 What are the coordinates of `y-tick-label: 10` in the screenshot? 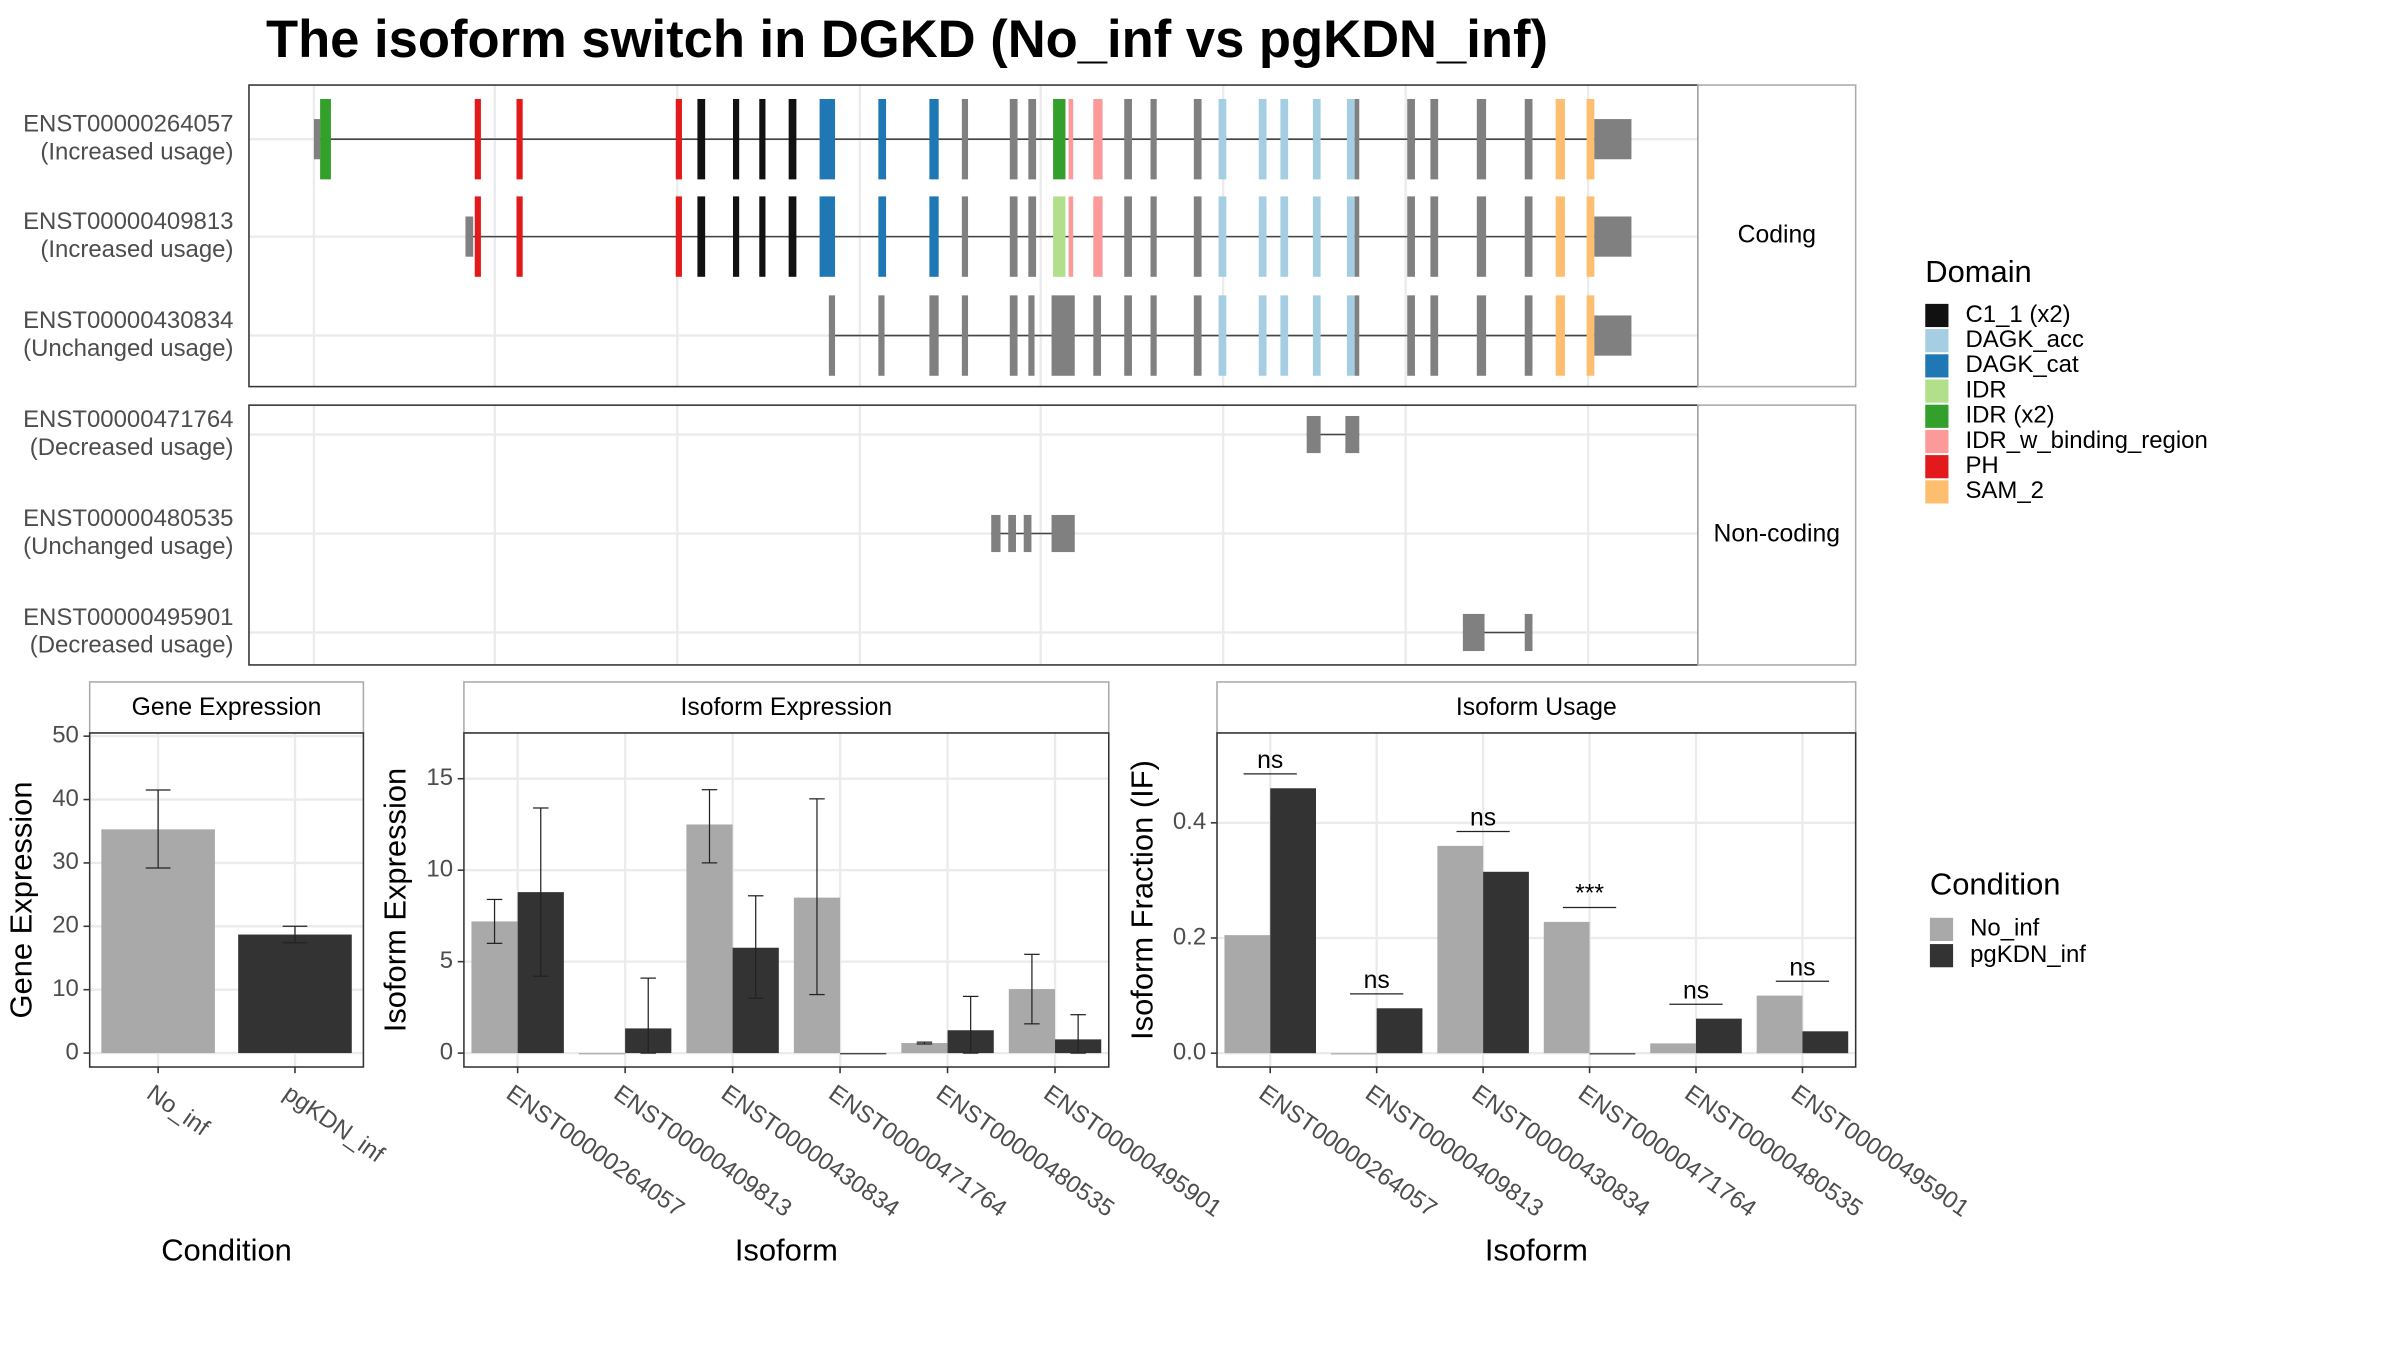 It's located at (65, 988).